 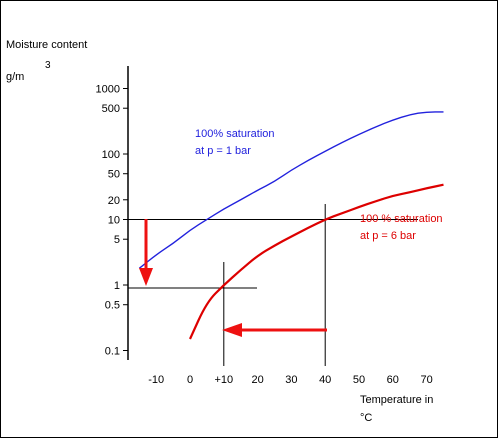 I want to click on y-tick-label: 100, so click(x=111, y=155).